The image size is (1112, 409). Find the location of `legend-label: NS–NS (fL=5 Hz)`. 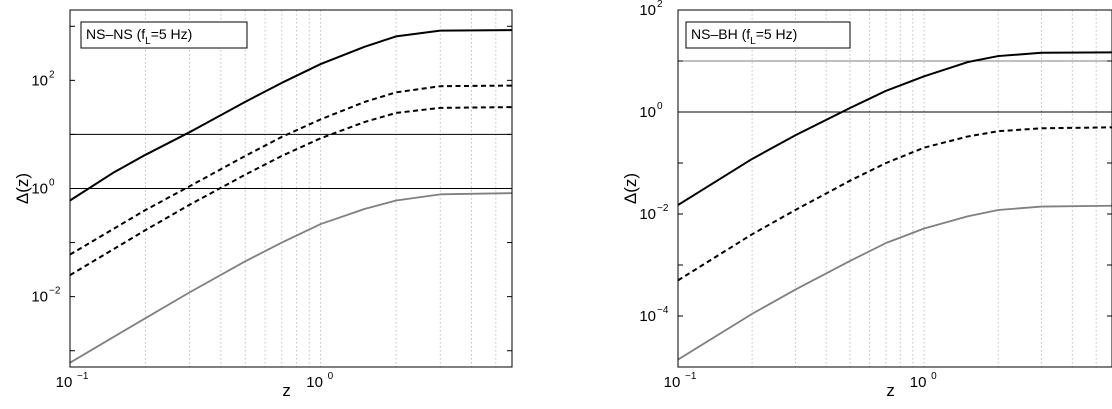

legend-label: NS–NS (fL=5 Hz) is located at coordinates (139, 36).